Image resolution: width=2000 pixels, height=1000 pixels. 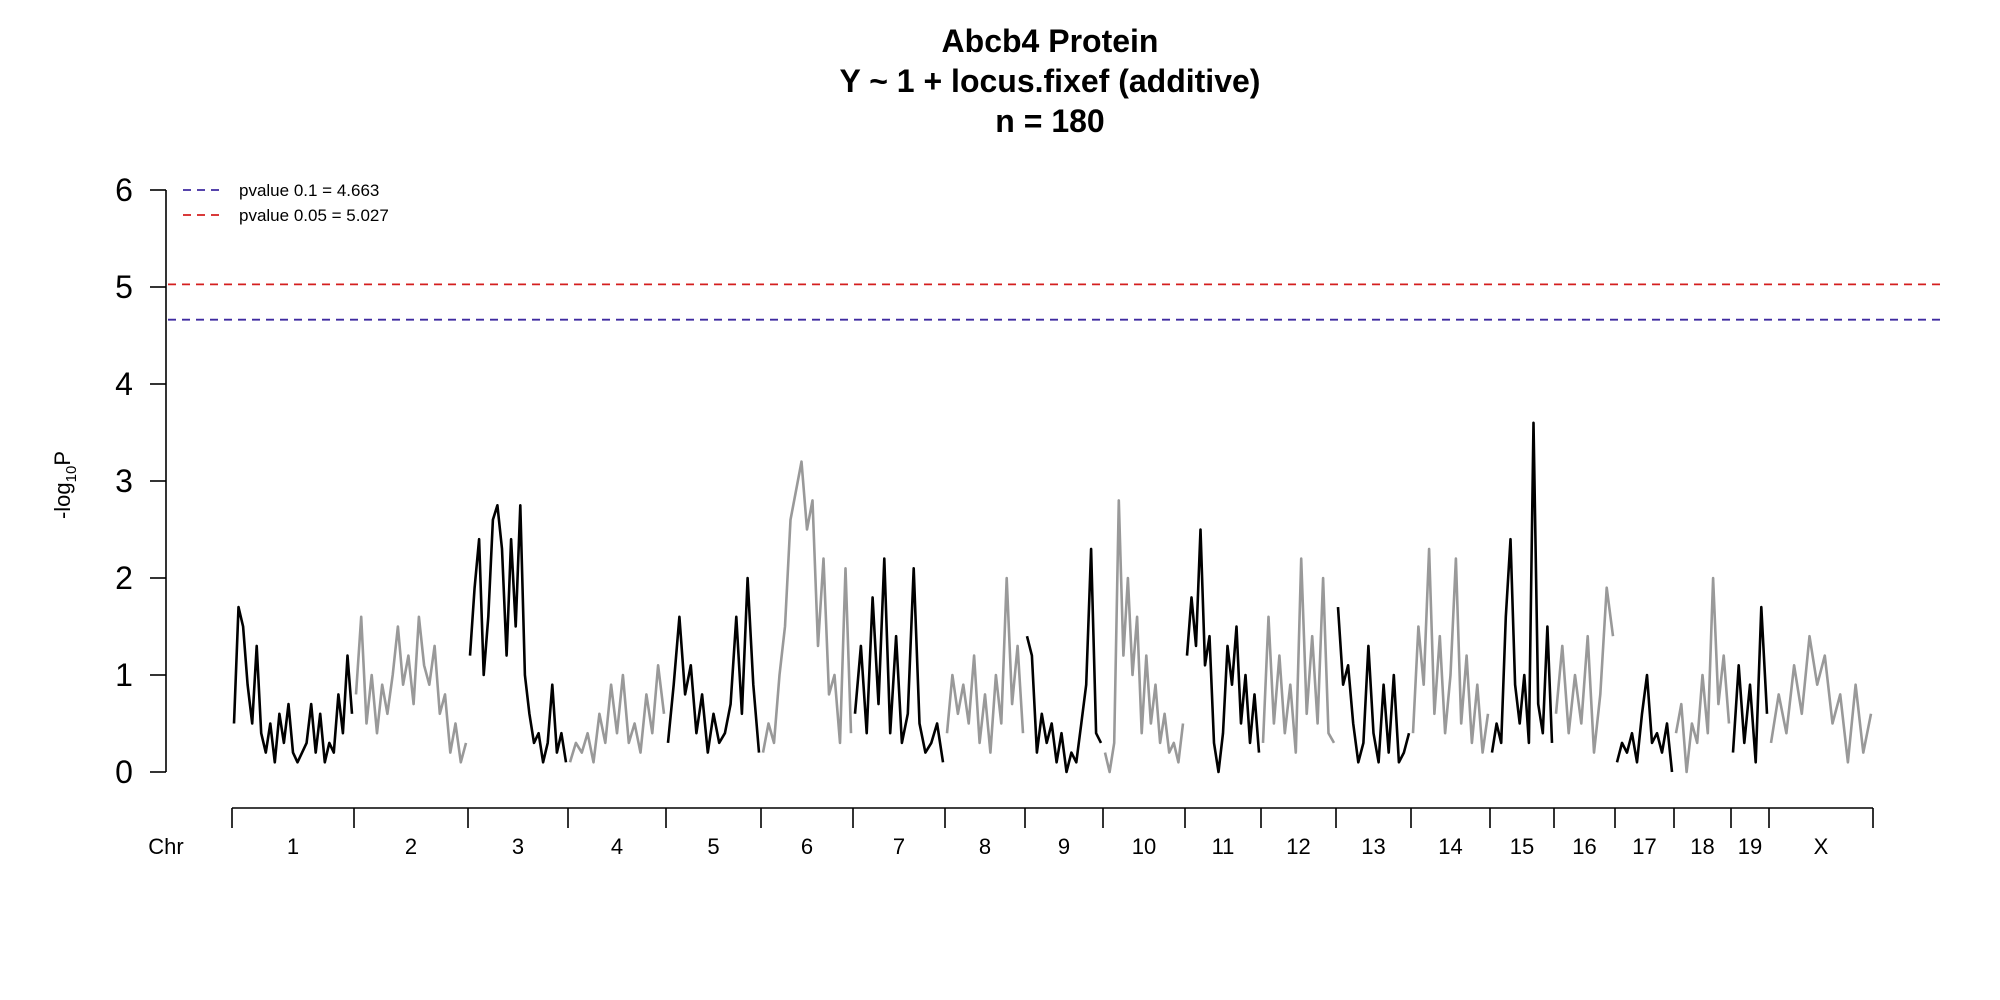 What do you see at coordinates (1373, 846) in the screenshot?
I see `x-tick-label: 13` at bounding box center [1373, 846].